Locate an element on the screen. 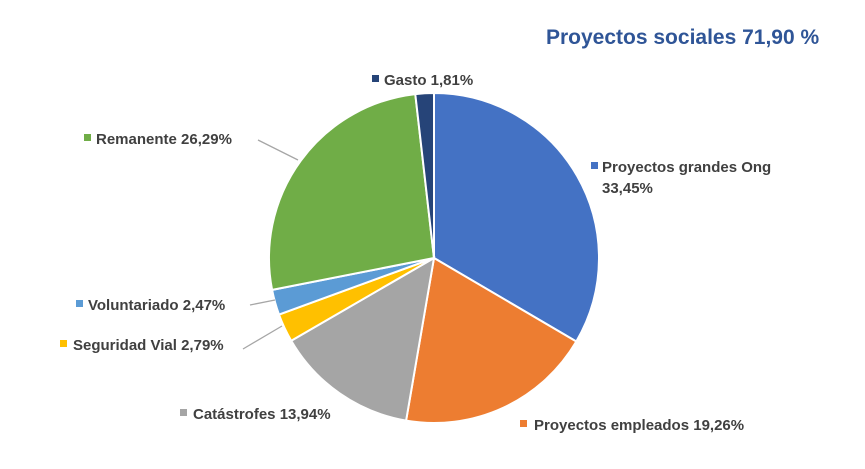 The width and height of the screenshot is (865, 469). data-label-gasto: Gasto 1,81% is located at coordinates (428, 80).